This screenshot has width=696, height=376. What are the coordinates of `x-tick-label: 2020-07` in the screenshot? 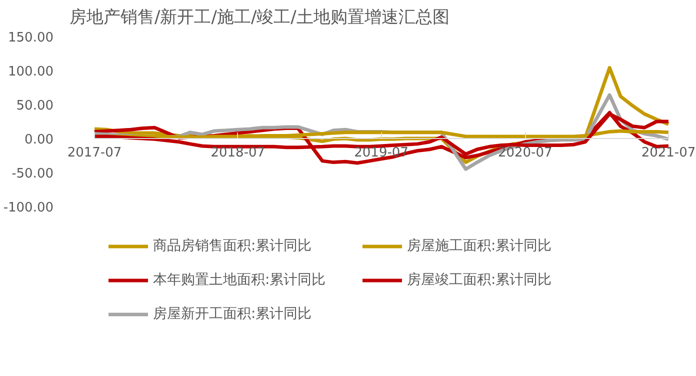 It's located at (525, 153).